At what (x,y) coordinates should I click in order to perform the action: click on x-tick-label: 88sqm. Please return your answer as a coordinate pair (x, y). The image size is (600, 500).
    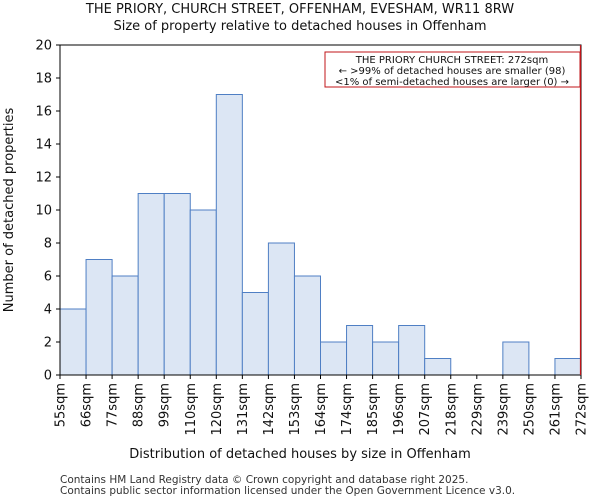
    Looking at the image, I should click on (139, 405).